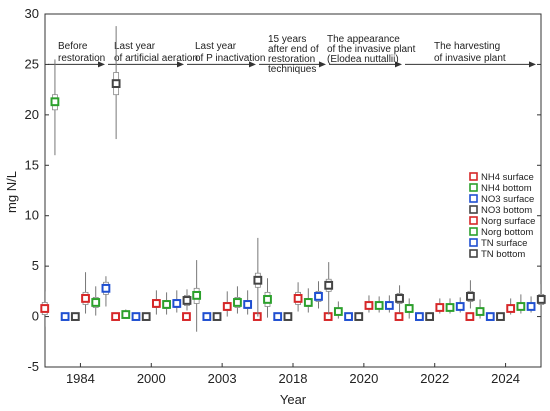 Image resolution: width=550 pixels, height=411 pixels. What do you see at coordinates (371, 49) in the screenshot?
I see `annotation-text: of the invasive plant` at bounding box center [371, 49].